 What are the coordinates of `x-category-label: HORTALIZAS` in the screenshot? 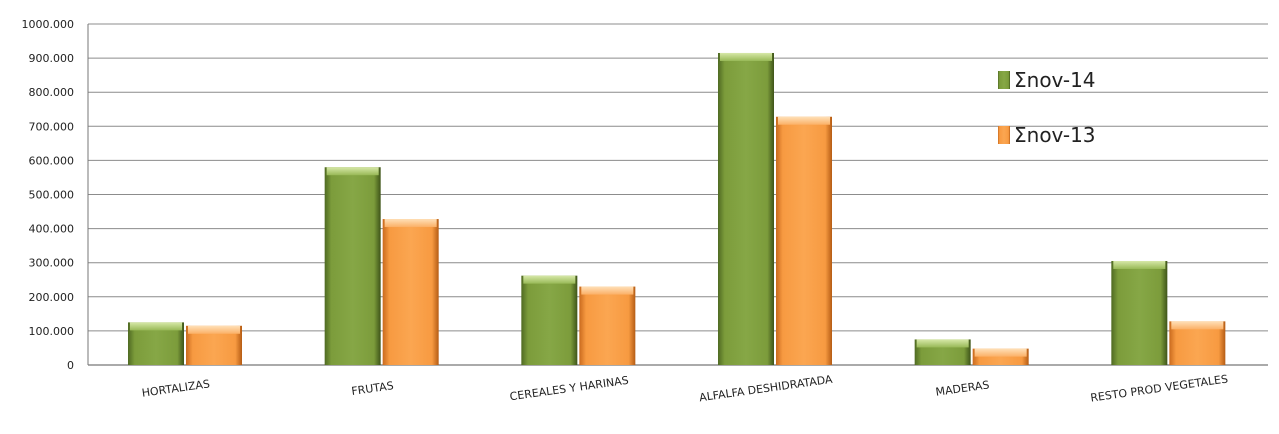 It's located at (176, 388).